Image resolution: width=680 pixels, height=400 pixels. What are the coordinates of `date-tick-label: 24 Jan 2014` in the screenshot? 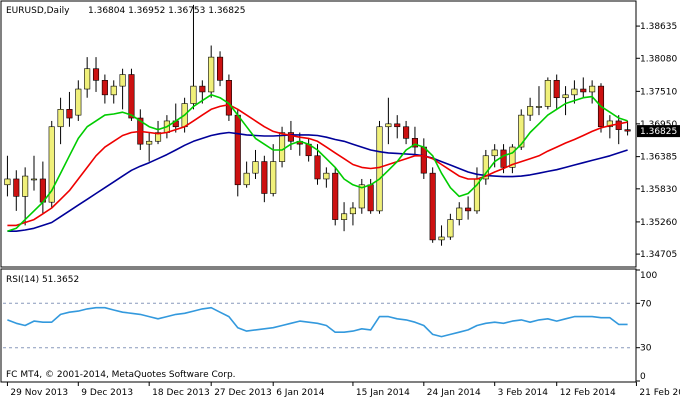 It's located at (454, 393).